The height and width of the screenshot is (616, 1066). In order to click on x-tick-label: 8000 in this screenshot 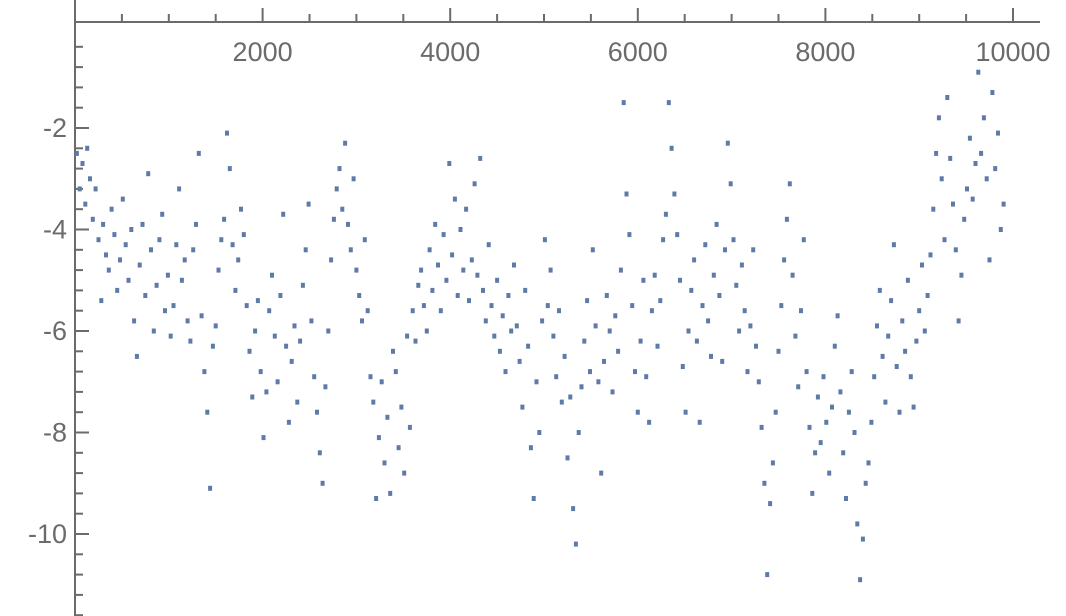, I will do `click(825, 52)`.